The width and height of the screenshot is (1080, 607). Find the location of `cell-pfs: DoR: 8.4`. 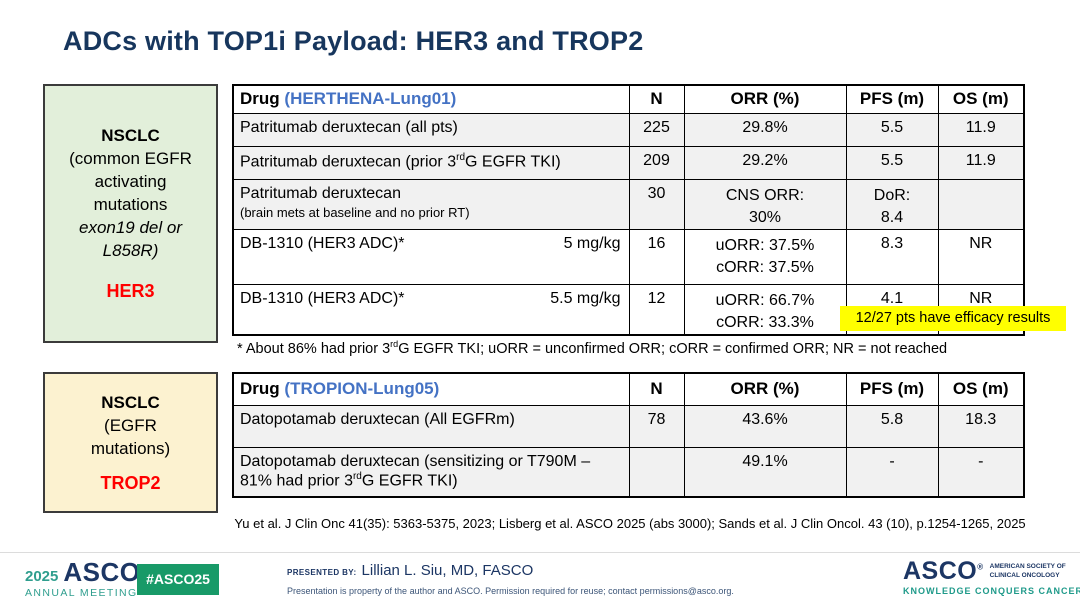

cell-pfs: DoR: 8.4 is located at coordinates (892, 204).